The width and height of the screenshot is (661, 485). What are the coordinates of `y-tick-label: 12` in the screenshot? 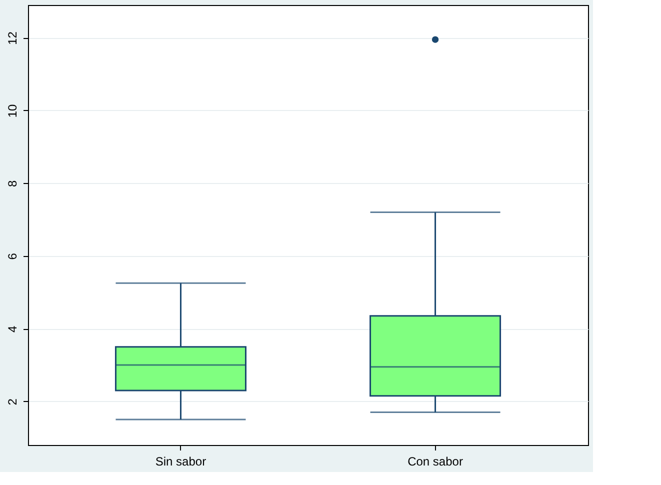 It's located at (13, 38).